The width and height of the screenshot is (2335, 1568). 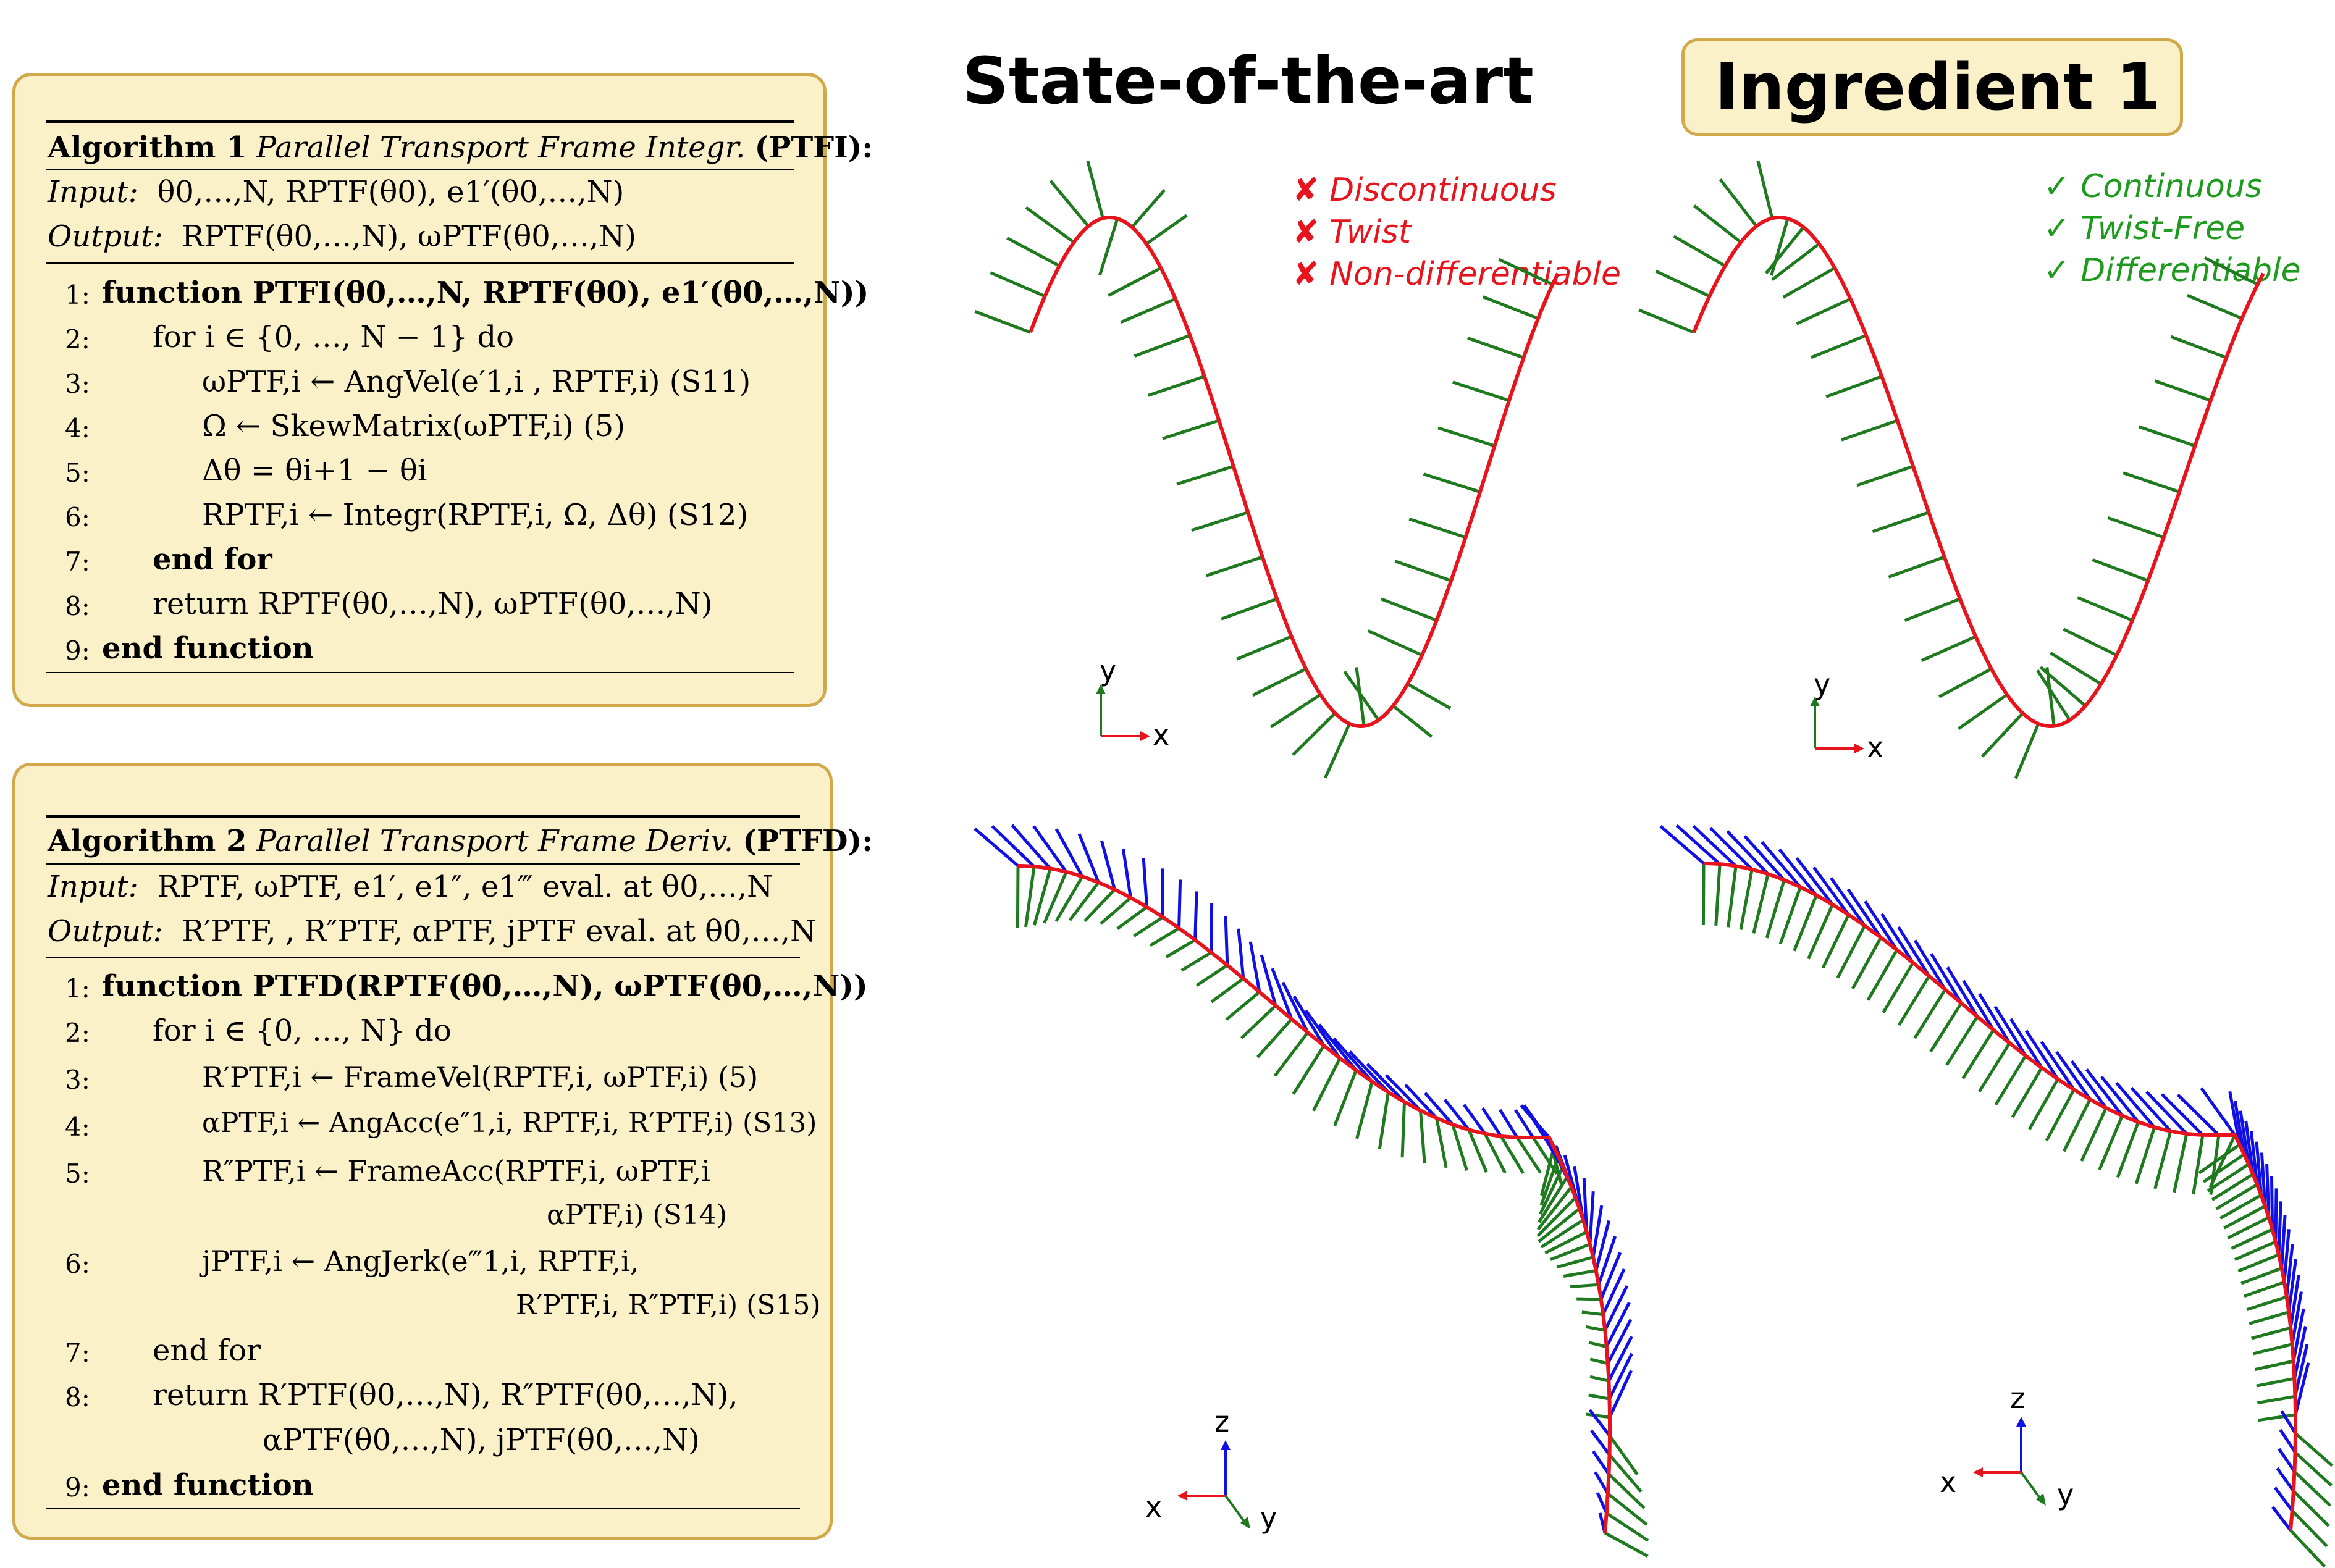 I want to click on feature-label: Discontinuous, so click(x=1443, y=191).